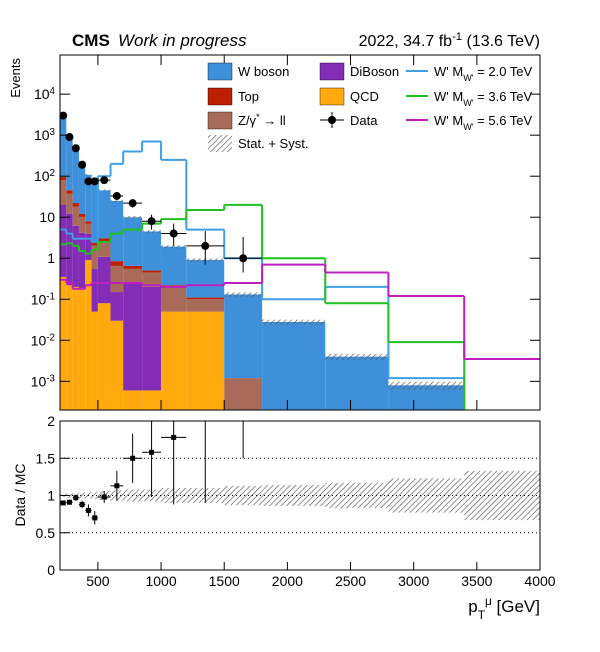 The image size is (600, 652). I want to click on y-tick-label: 1, so click(51, 258).